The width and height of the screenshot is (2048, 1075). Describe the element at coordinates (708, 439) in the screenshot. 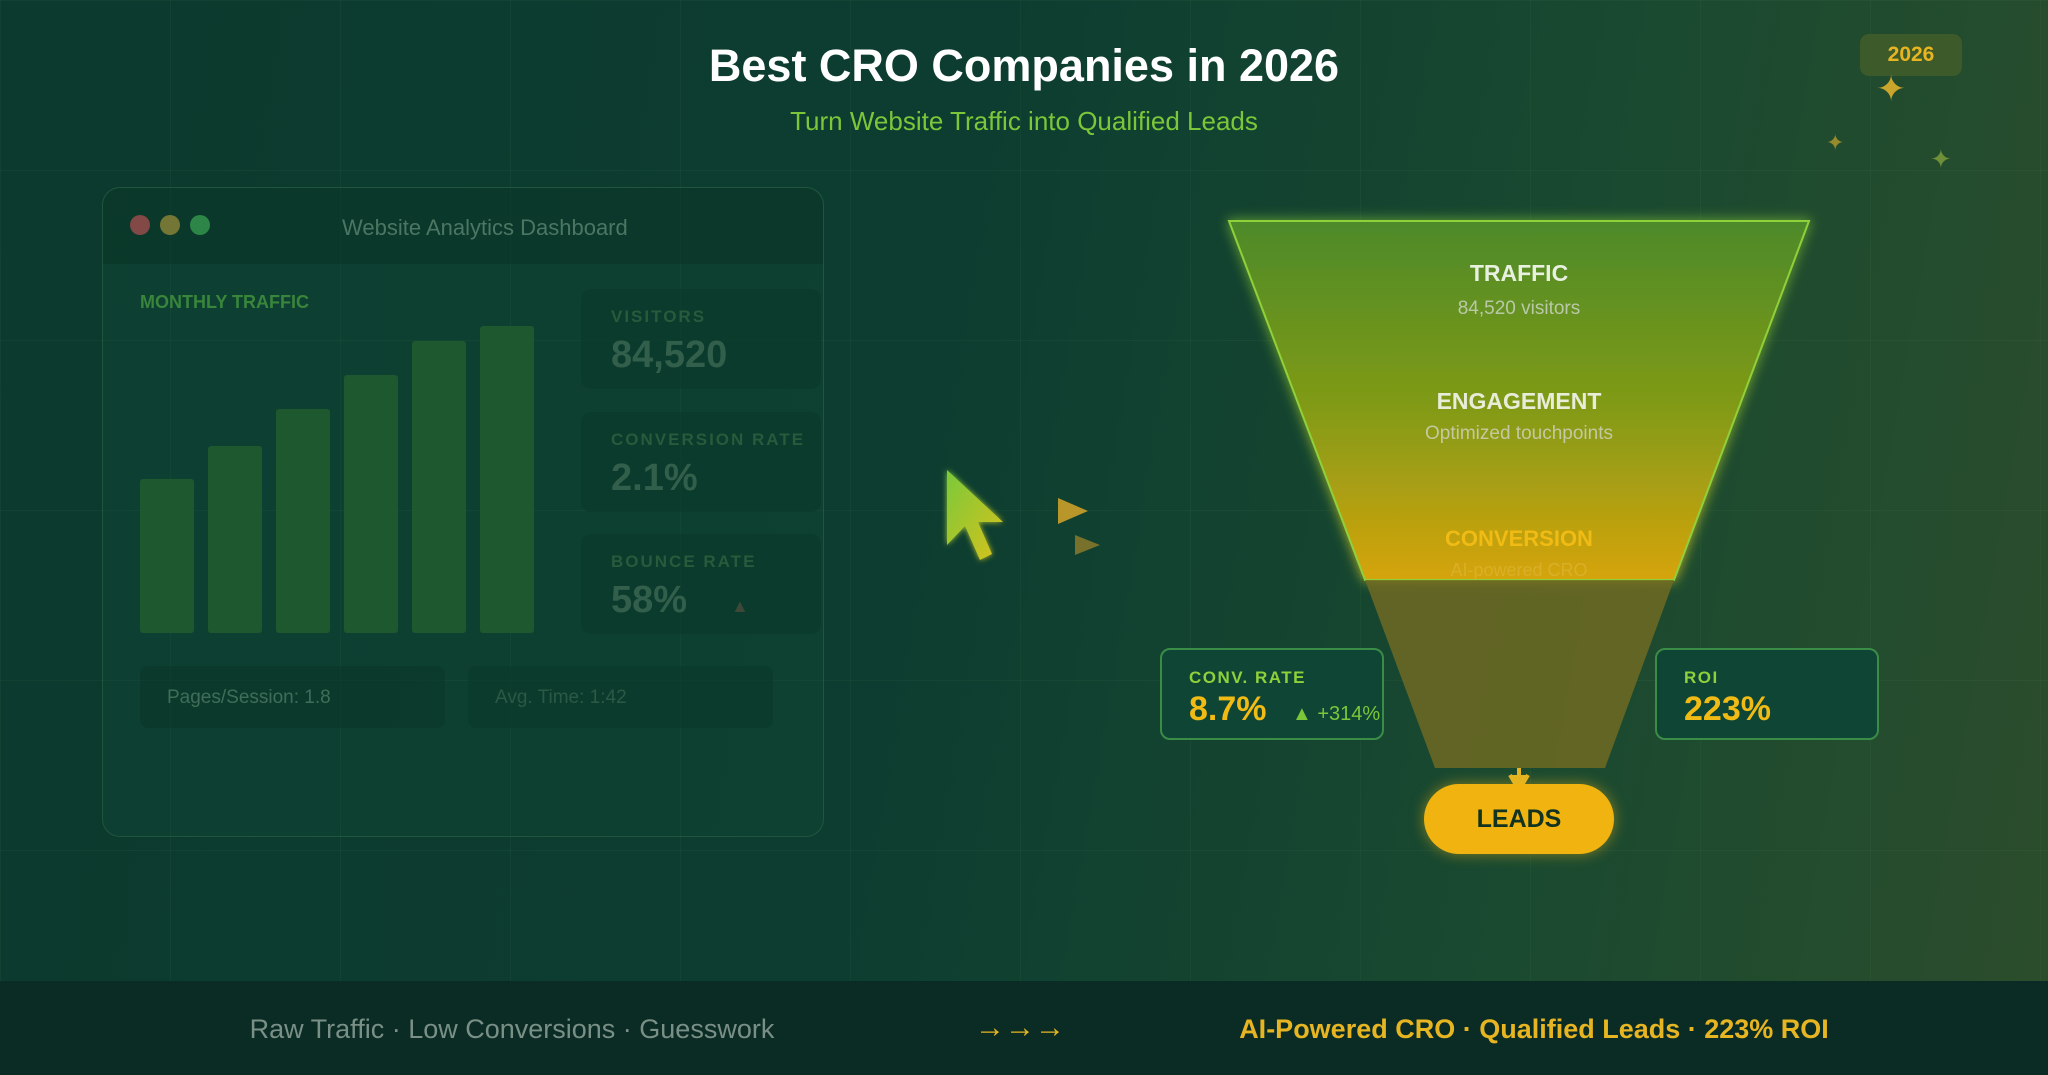

I see `stat-label: CONVERSION RATE` at that location.